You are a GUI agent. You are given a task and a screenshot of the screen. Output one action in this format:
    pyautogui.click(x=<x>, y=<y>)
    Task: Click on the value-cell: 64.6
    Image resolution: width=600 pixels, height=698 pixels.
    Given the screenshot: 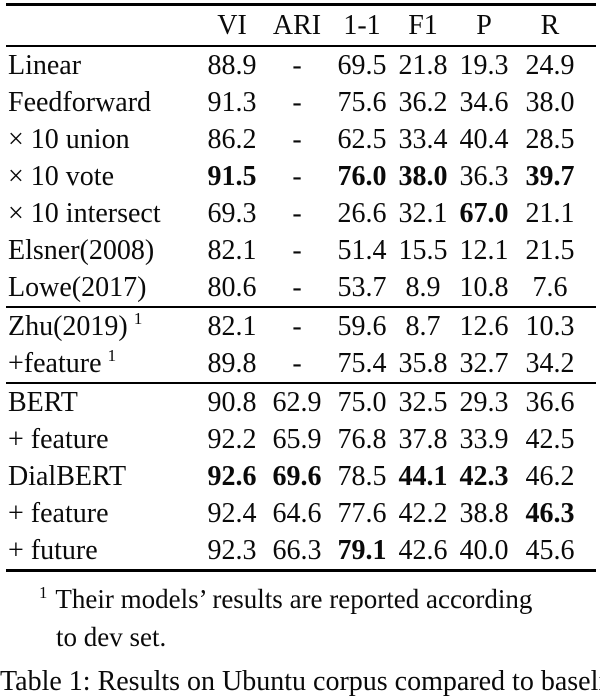 What is the action you would take?
    pyautogui.click(x=297, y=513)
    